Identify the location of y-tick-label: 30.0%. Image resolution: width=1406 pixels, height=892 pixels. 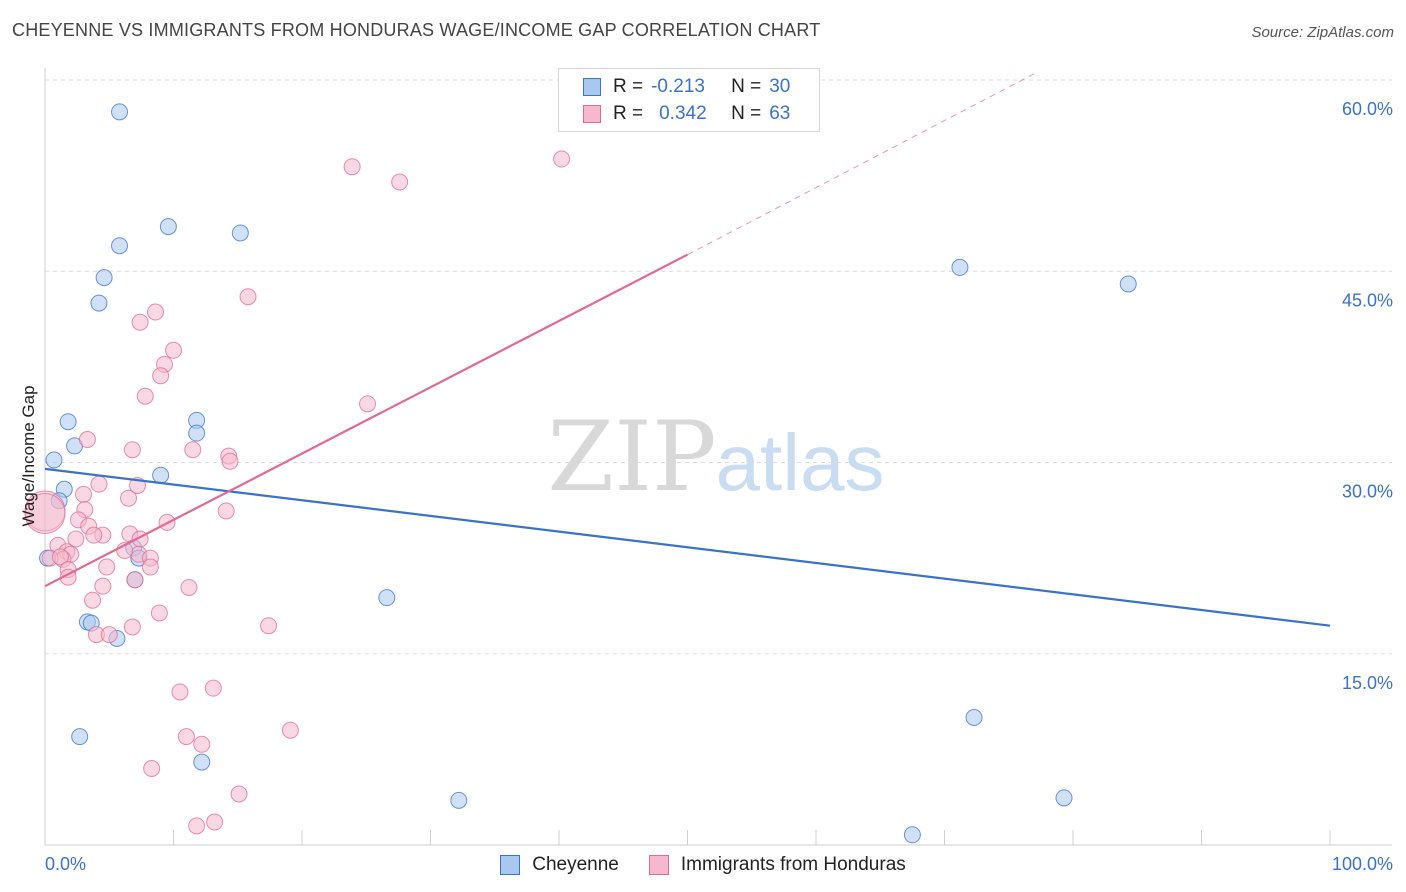
(1367, 492).